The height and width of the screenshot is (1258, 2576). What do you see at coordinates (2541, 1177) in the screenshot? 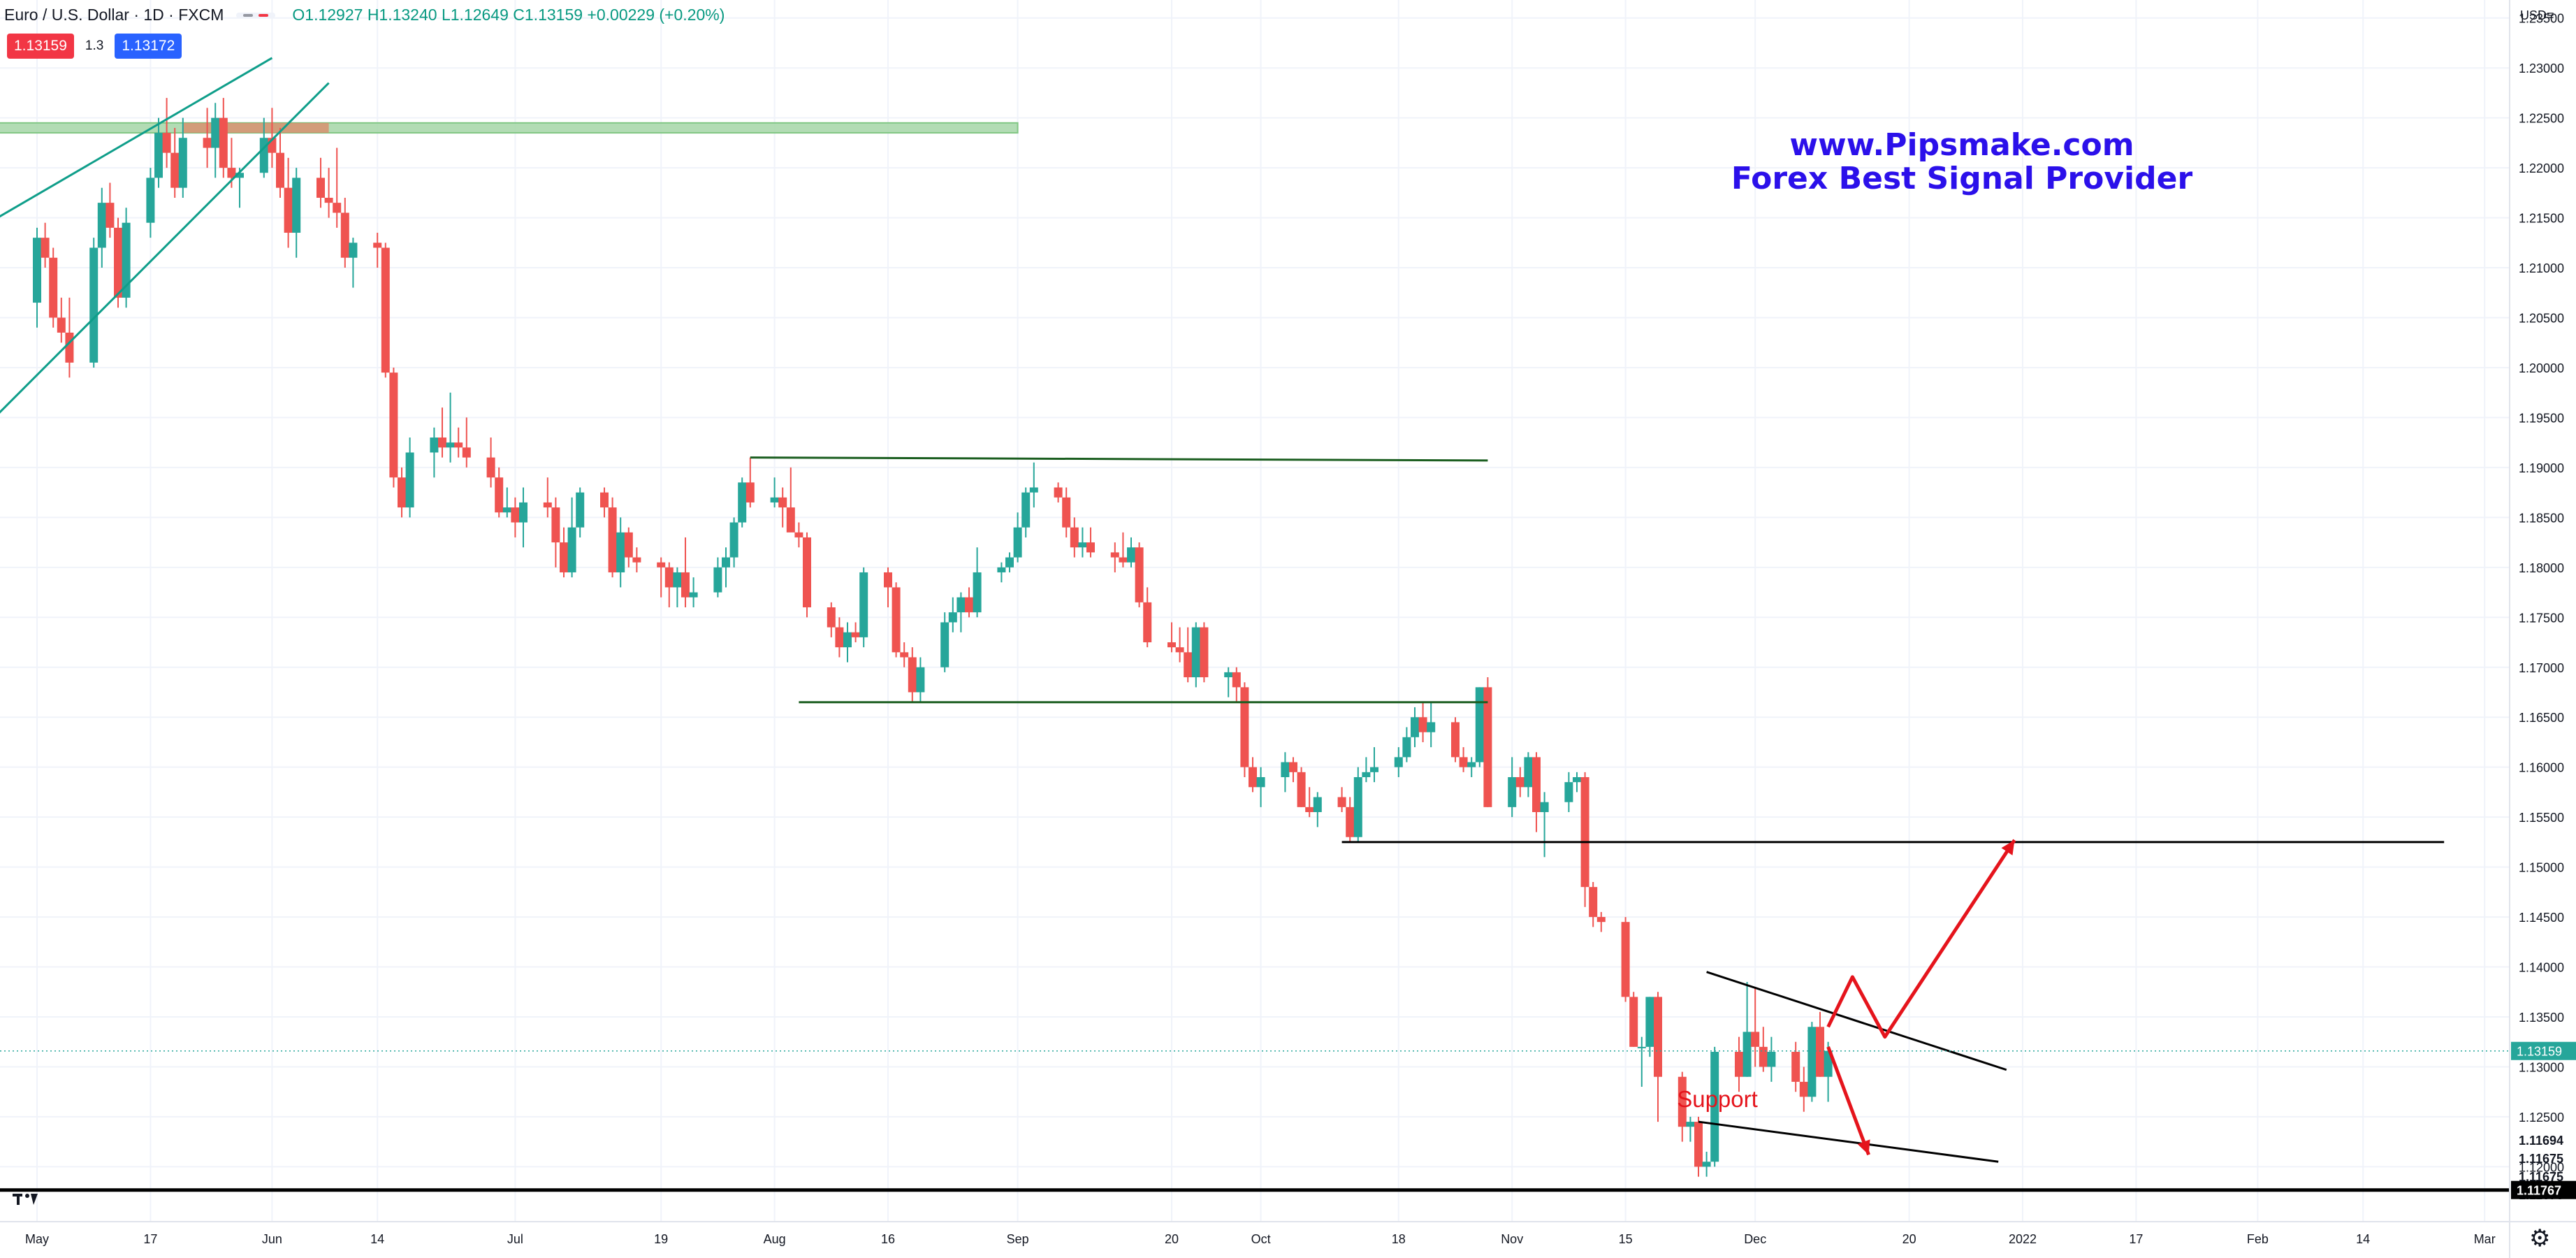
I see `price-tick-label: 1.11675` at bounding box center [2541, 1177].